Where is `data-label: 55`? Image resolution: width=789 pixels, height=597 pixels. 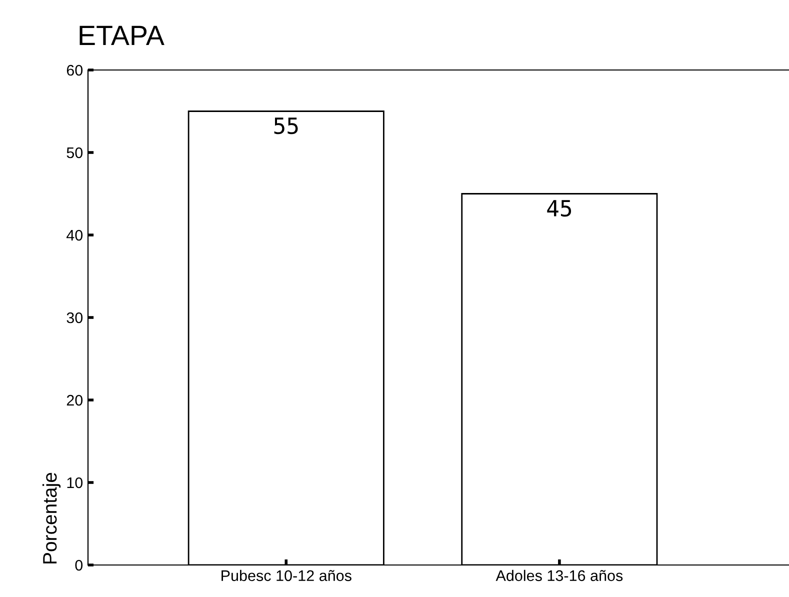
data-label: 55 is located at coordinates (286, 126).